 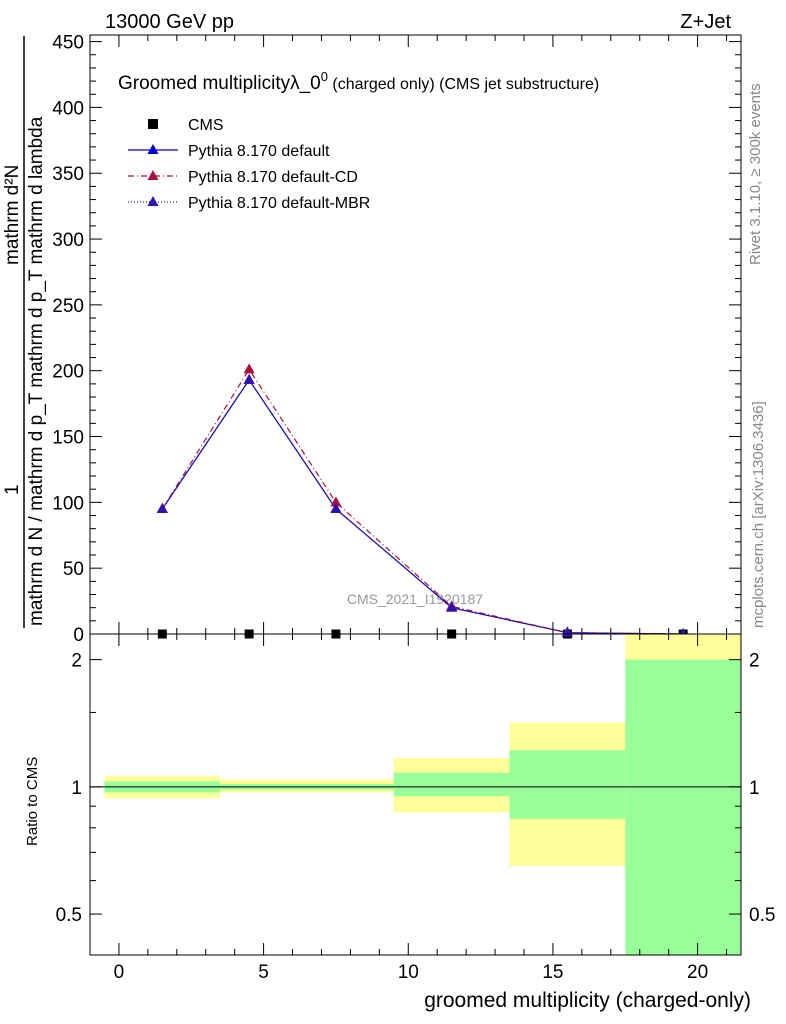 I want to click on ratio-y-label: Ratio to CMS, so click(x=32, y=801).